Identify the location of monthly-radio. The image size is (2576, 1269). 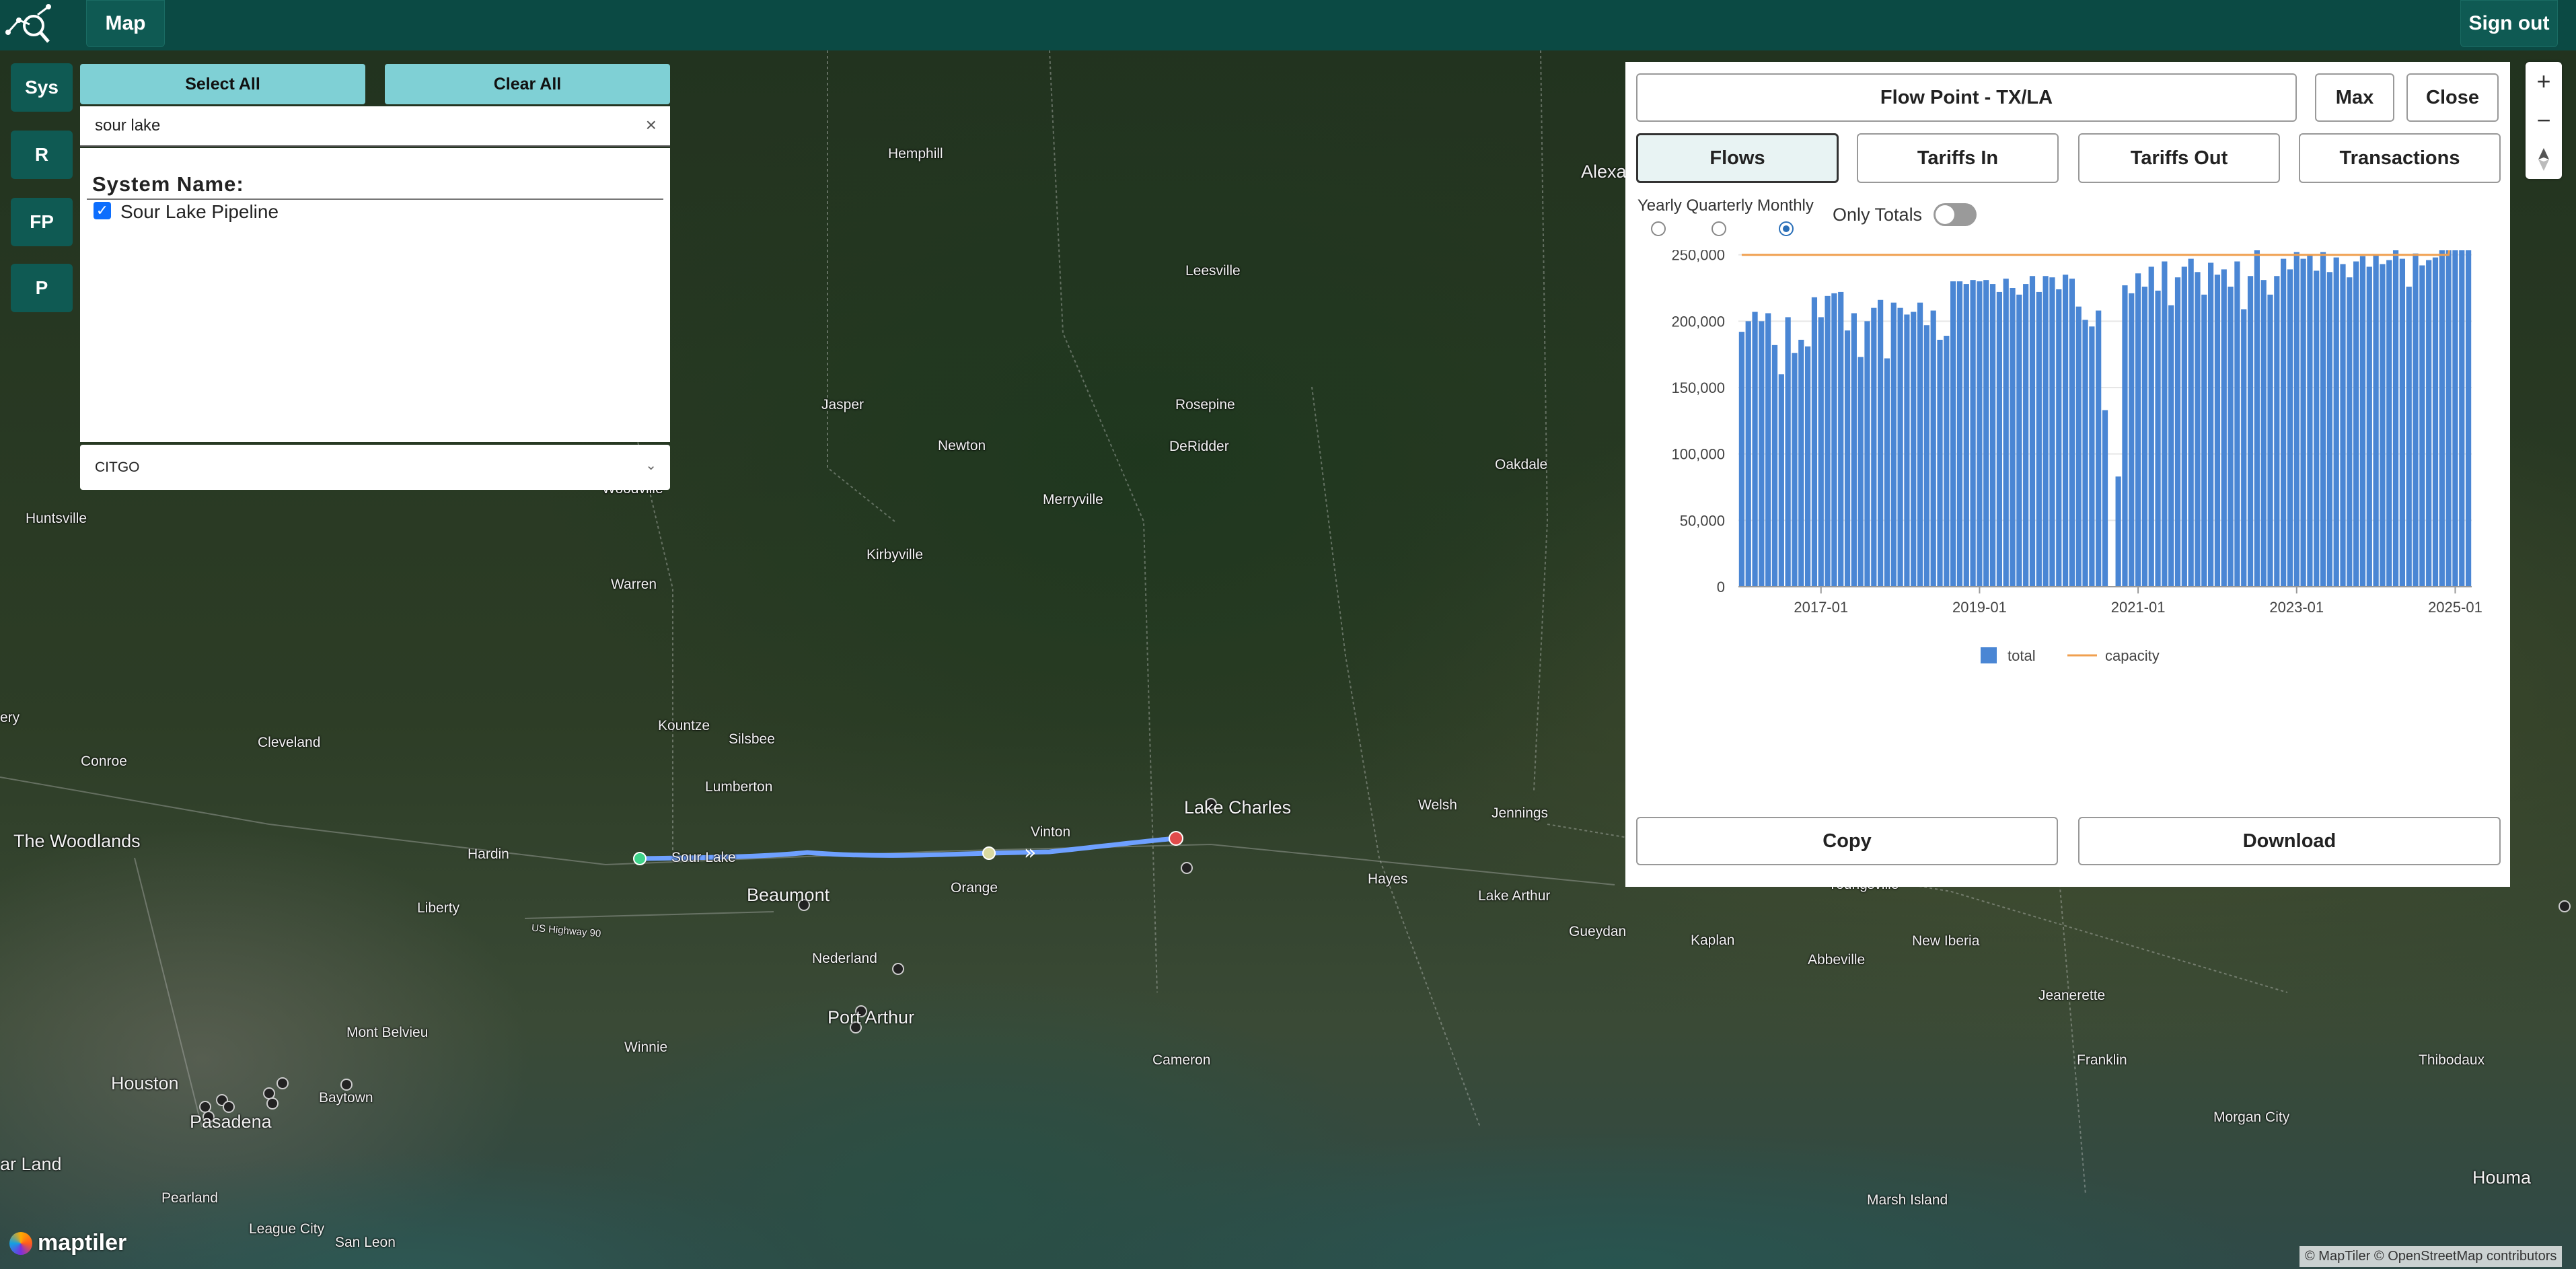
(1787, 228).